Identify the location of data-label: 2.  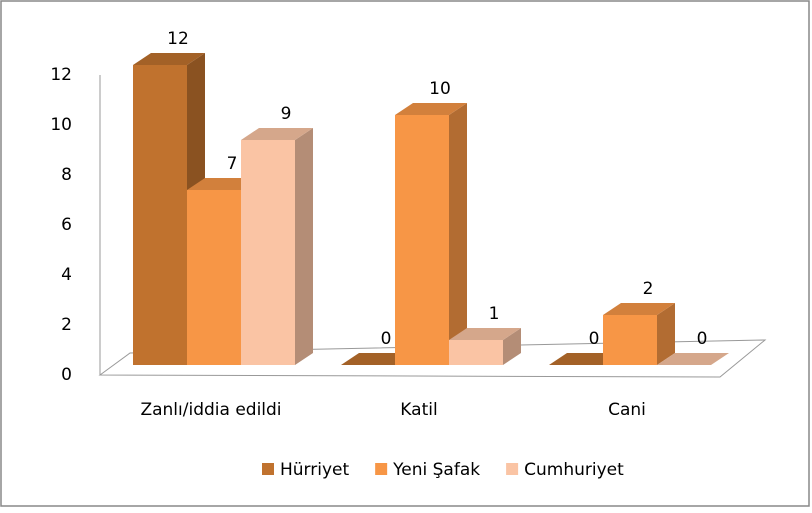
(648, 289).